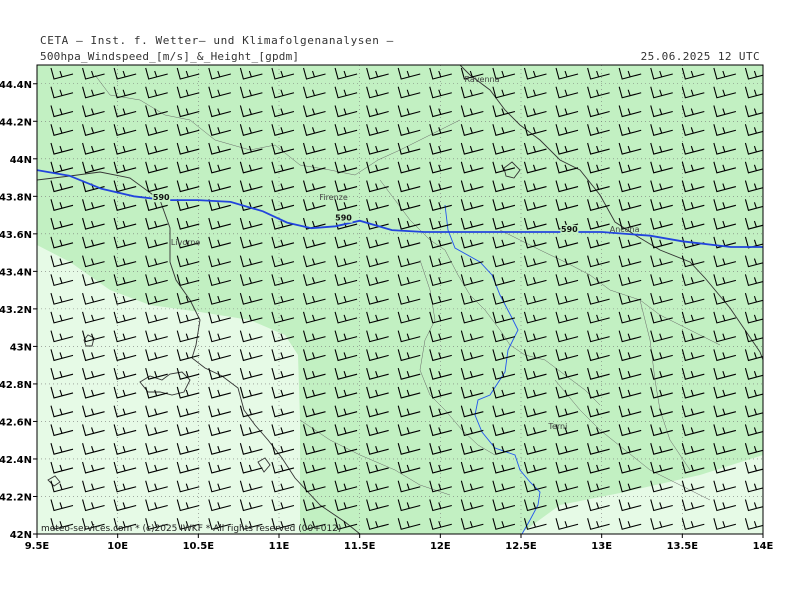 This screenshot has width=800, height=600. Describe the element at coordinates (16, 272) in the screenshot. I see `lat-tick-label: 43.4N` at that location.